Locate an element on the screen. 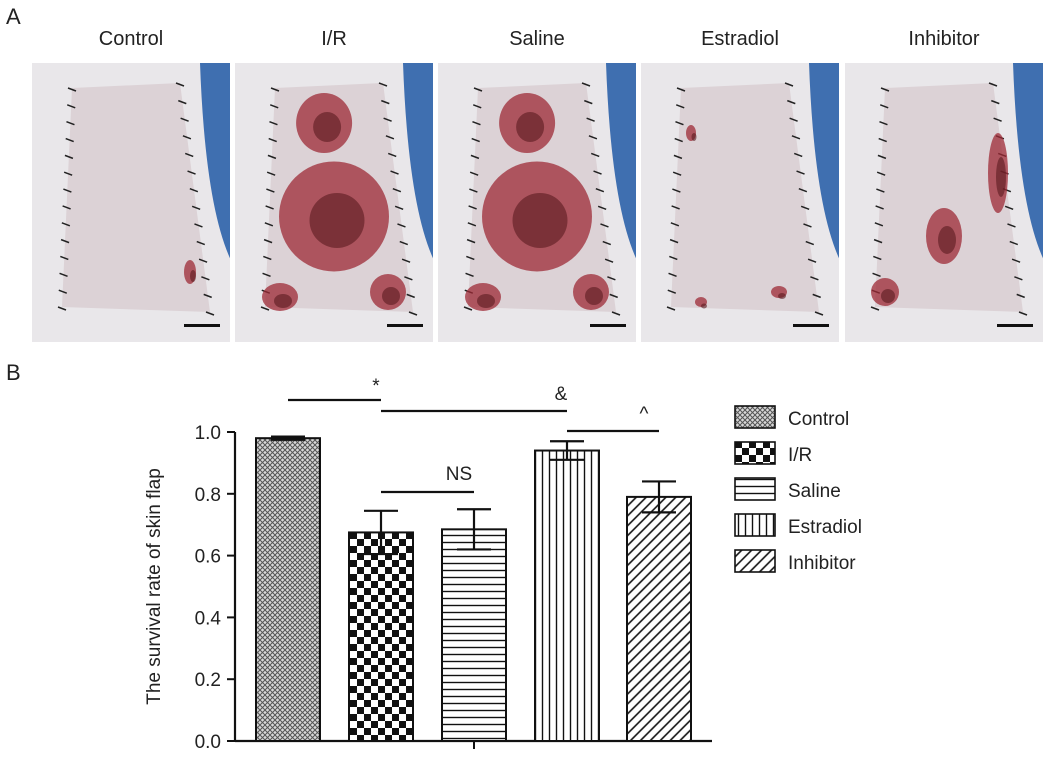  significance-label: NS is located at coordinates (459, 474).